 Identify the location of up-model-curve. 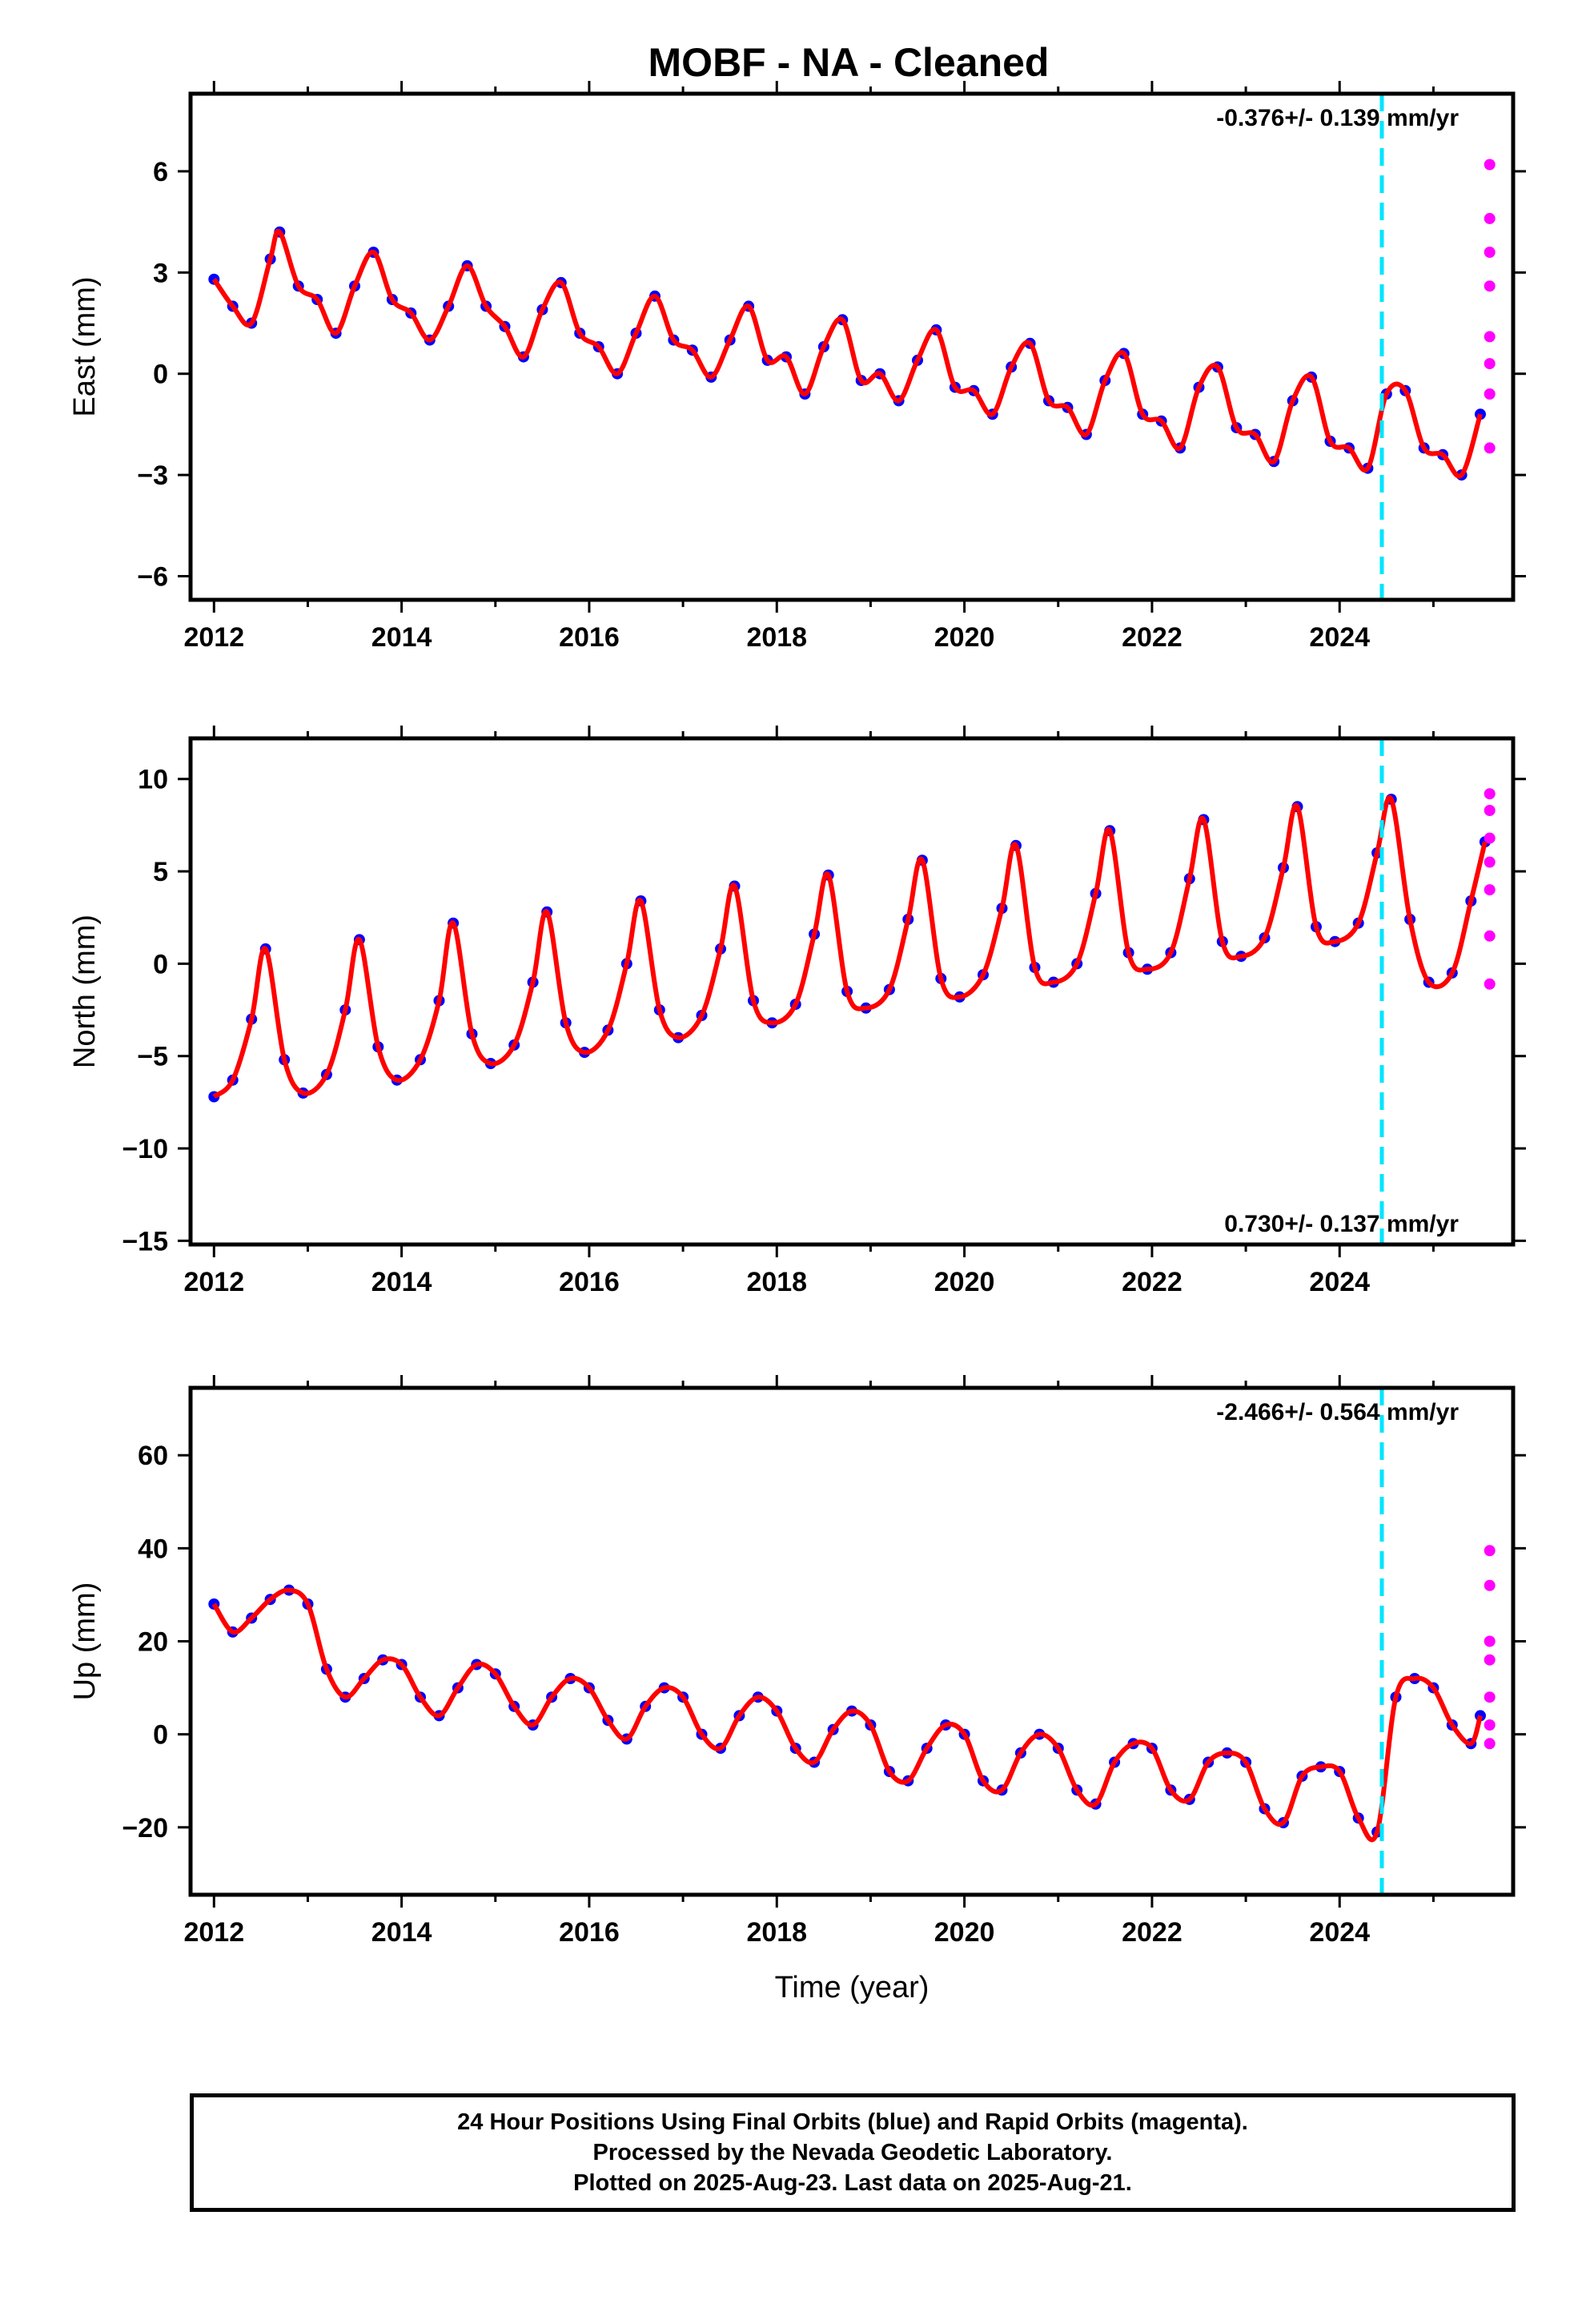
(847, 1715).